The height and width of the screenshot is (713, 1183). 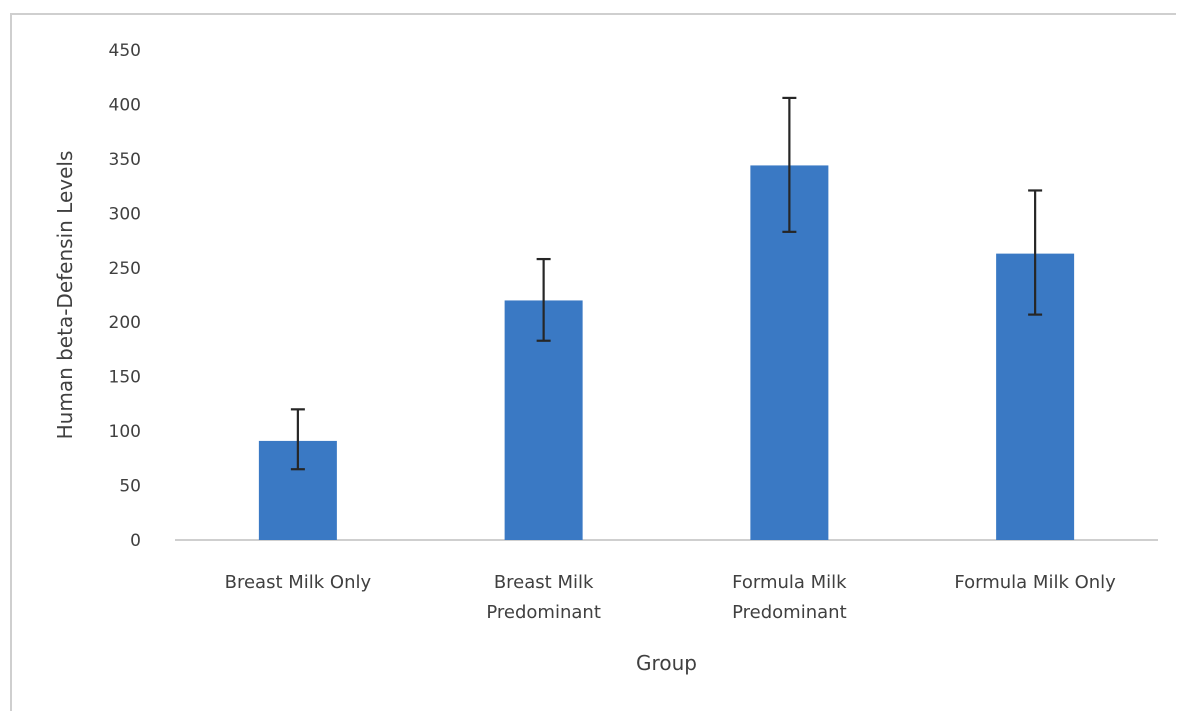 What do you see at coordinates (666, 663) in the screenshot?
I see `x-axis-title: Group` at bounding box center [666, 663].